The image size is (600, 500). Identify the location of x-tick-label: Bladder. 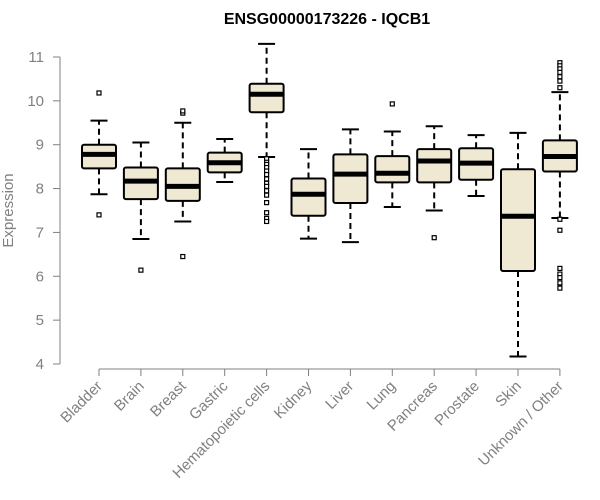
(81, 402).